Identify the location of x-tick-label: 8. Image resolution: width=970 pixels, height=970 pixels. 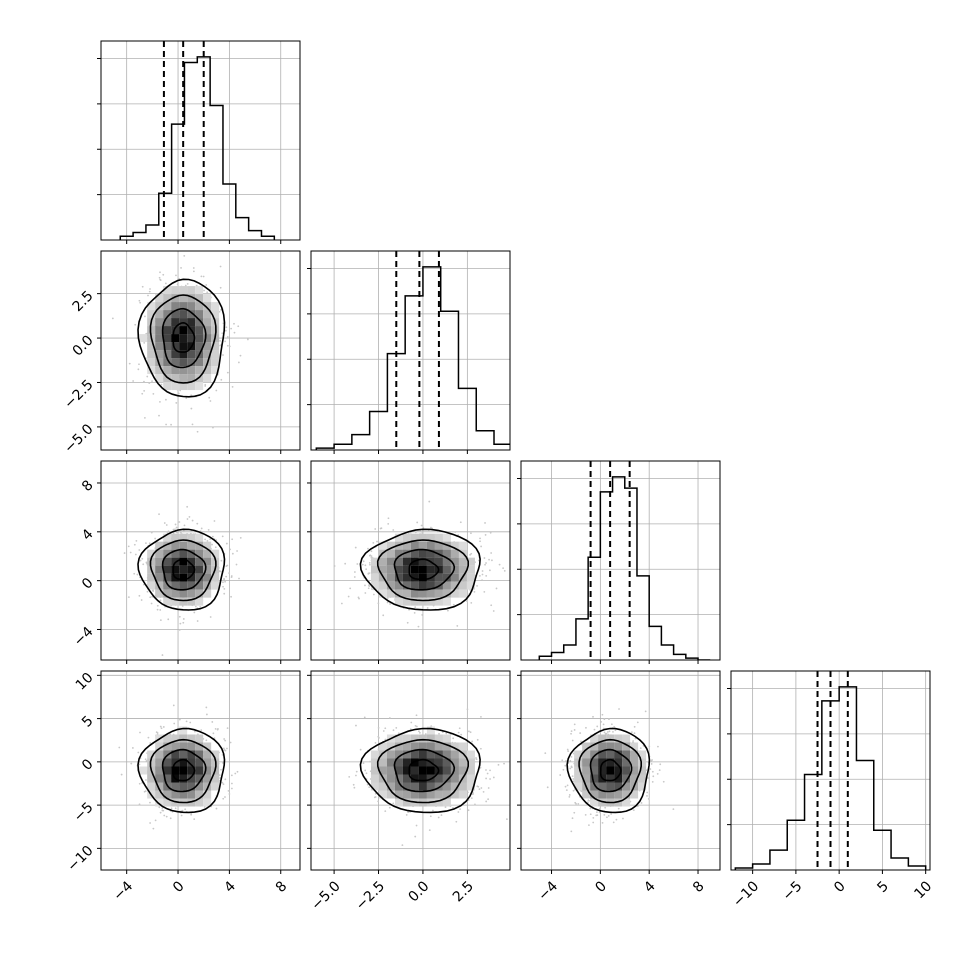
(282, 887).